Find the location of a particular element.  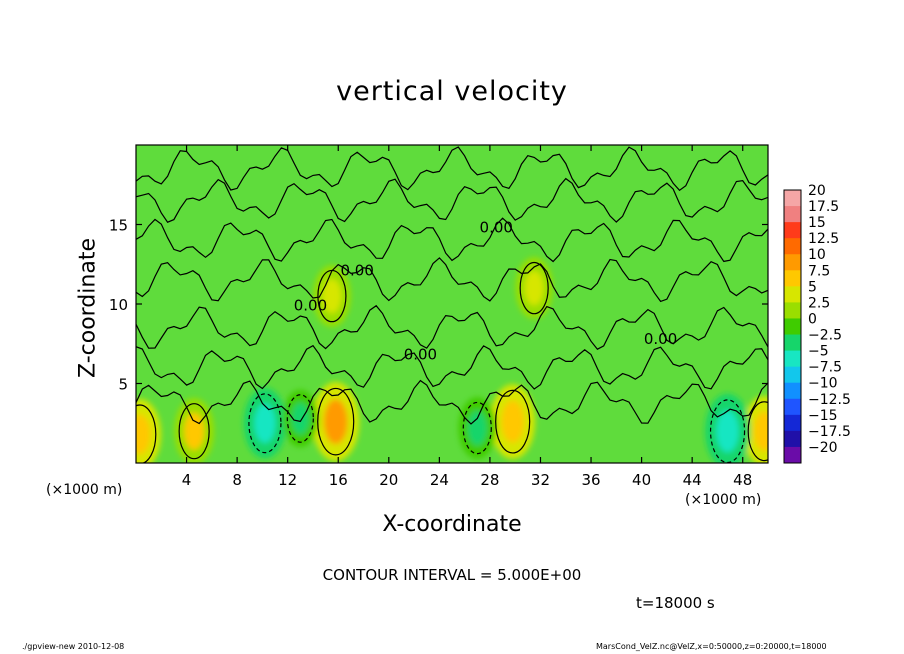

x-tick-label: 28 is located at coordinates (489, 480).